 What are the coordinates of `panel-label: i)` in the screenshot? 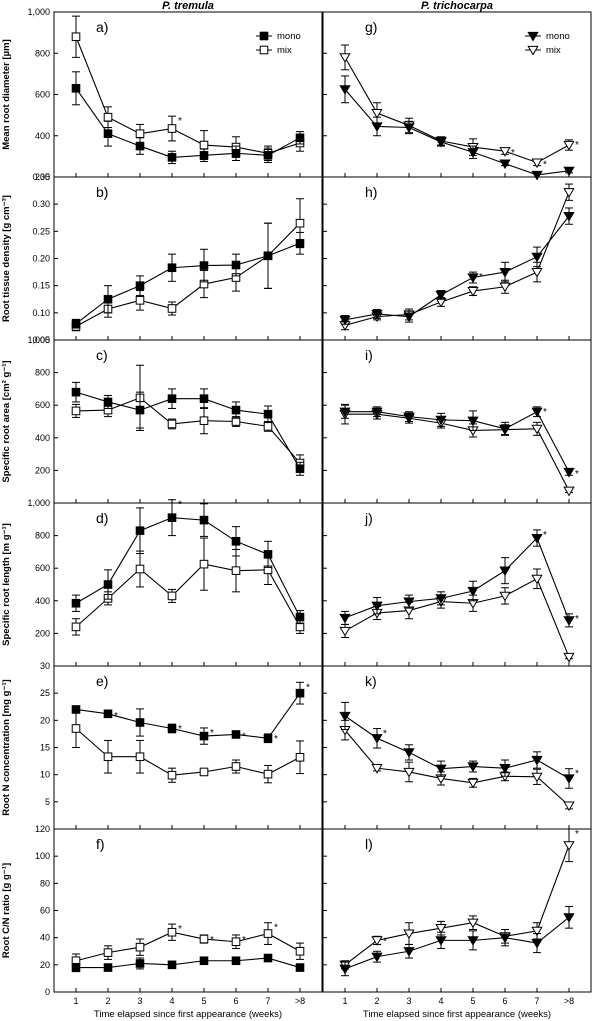 It's located at (369, 355).